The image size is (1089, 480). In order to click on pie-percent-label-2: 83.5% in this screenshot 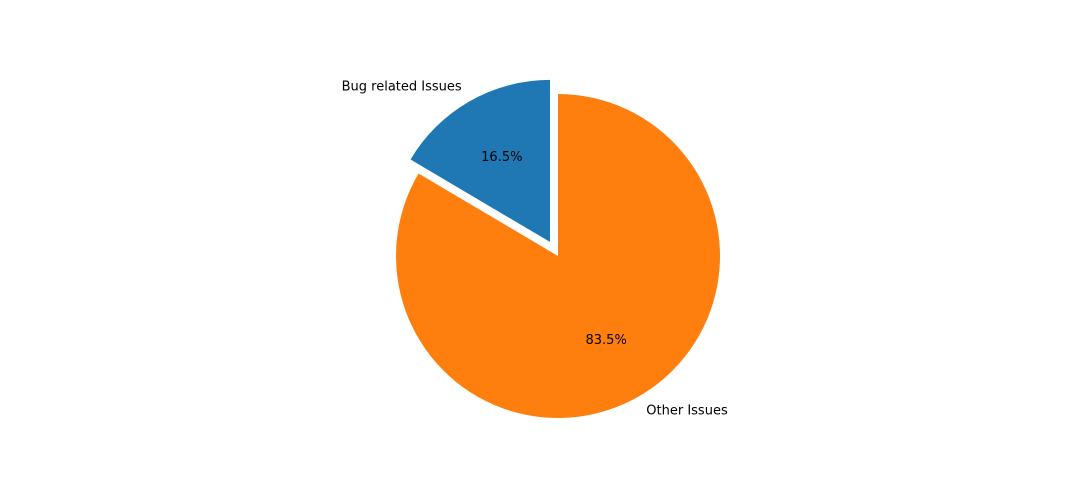, I will do `click(606, 340)`.